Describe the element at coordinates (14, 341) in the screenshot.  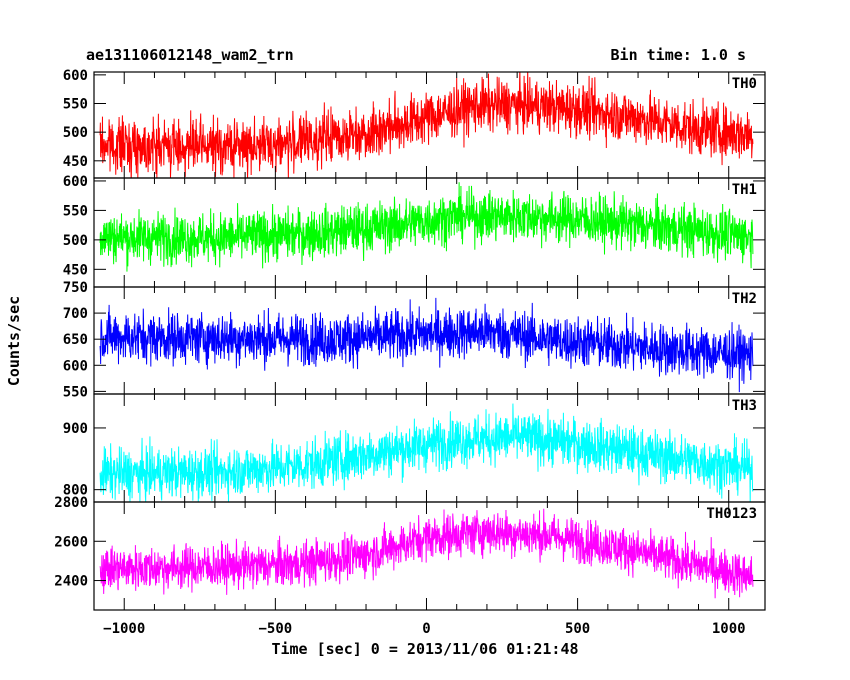
I see `y-axis-label: Counts/sec` at that location.